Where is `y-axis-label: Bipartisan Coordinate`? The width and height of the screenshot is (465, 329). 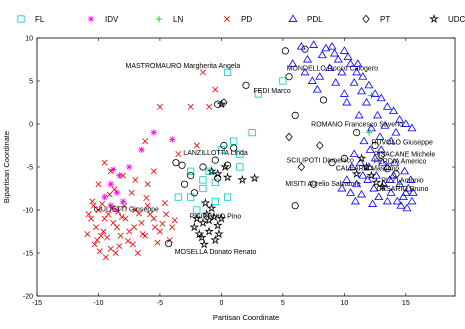 y-axis-label: Bipartisan Coordinate is located at coordinates (6, 167).